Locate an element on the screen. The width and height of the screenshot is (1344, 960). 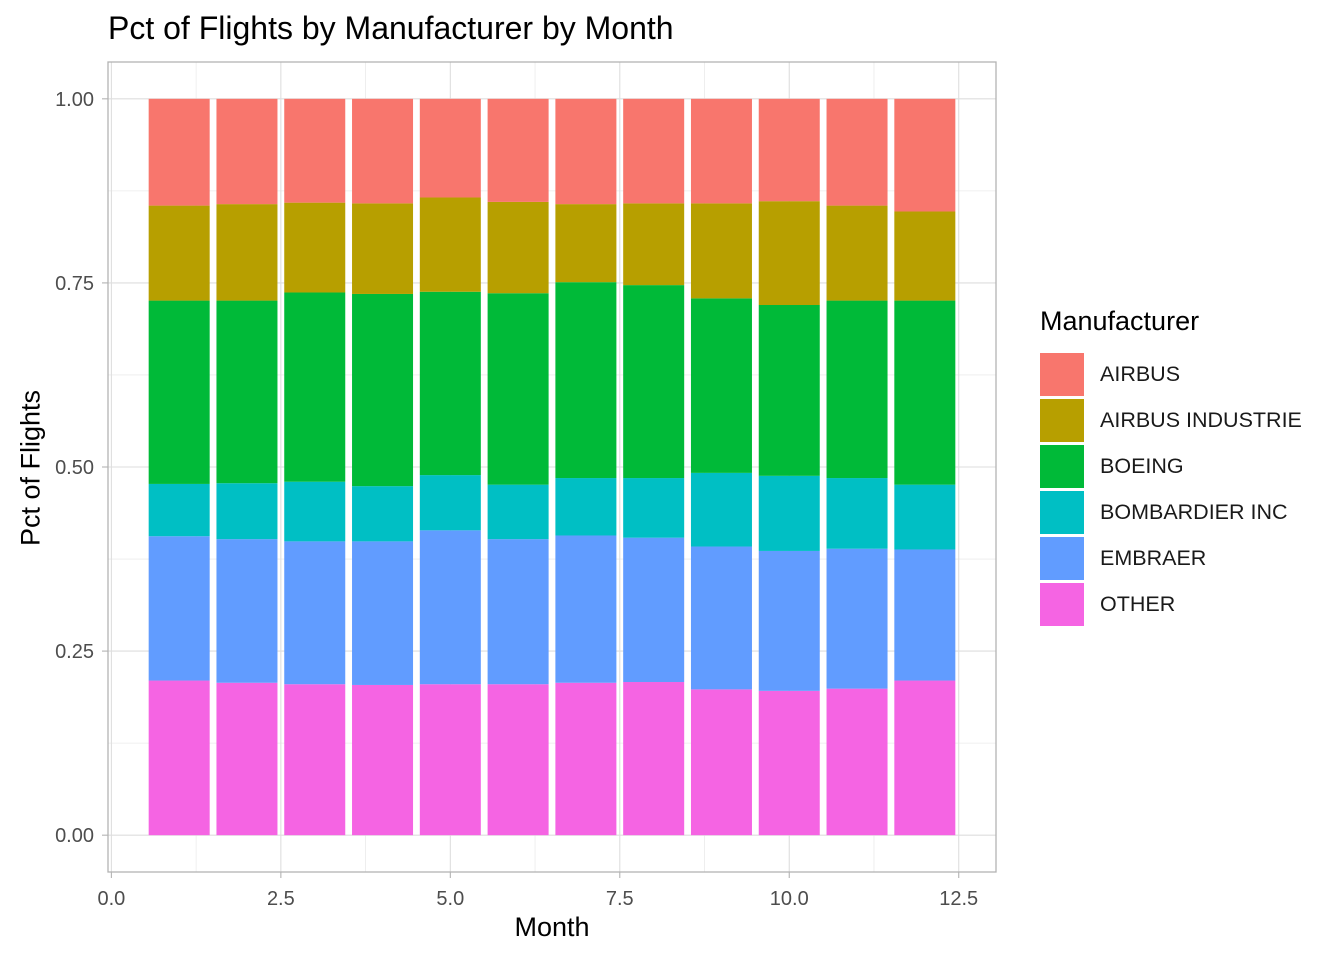
y-tick-label: 0.50 is located at coordinates (74, 468).